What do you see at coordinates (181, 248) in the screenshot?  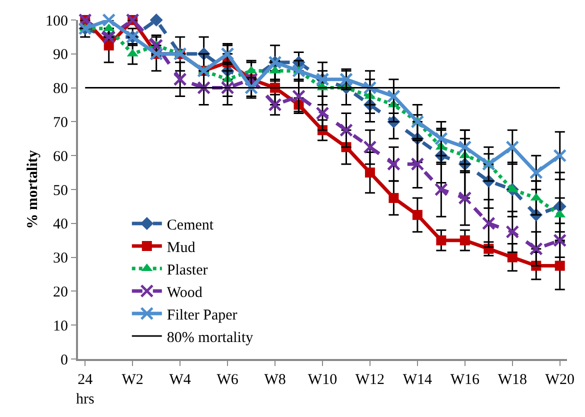 I see `legend-label: Mud` at bounding box center [181, 248].